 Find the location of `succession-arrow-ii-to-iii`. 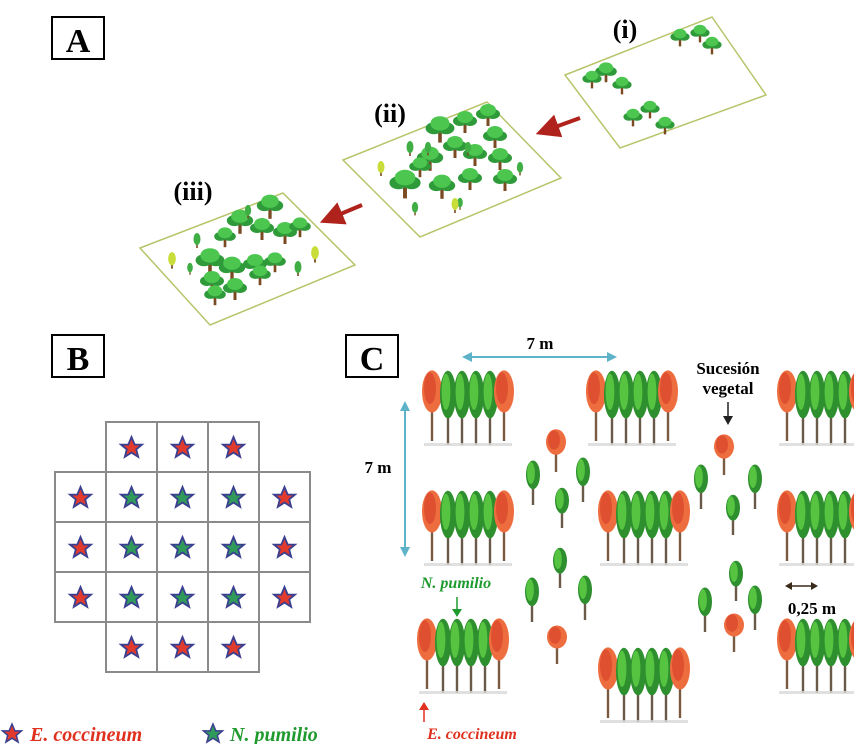

succession-arrow-ii-to-iii is located at coordinates (341, 213).